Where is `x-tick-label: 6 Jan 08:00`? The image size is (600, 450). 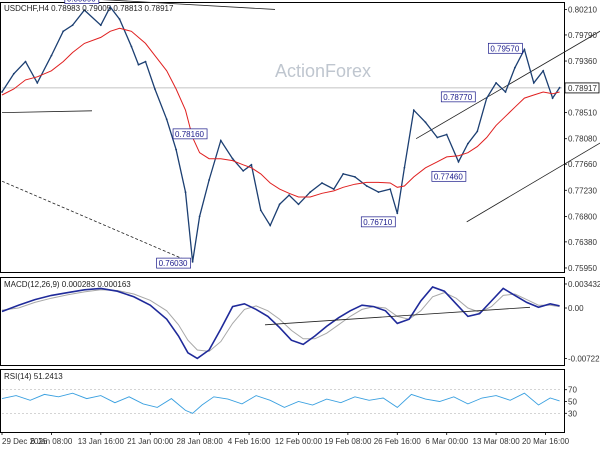 x-tick-label: 6 Jan 08:00 is located at coordinates (52, 441).